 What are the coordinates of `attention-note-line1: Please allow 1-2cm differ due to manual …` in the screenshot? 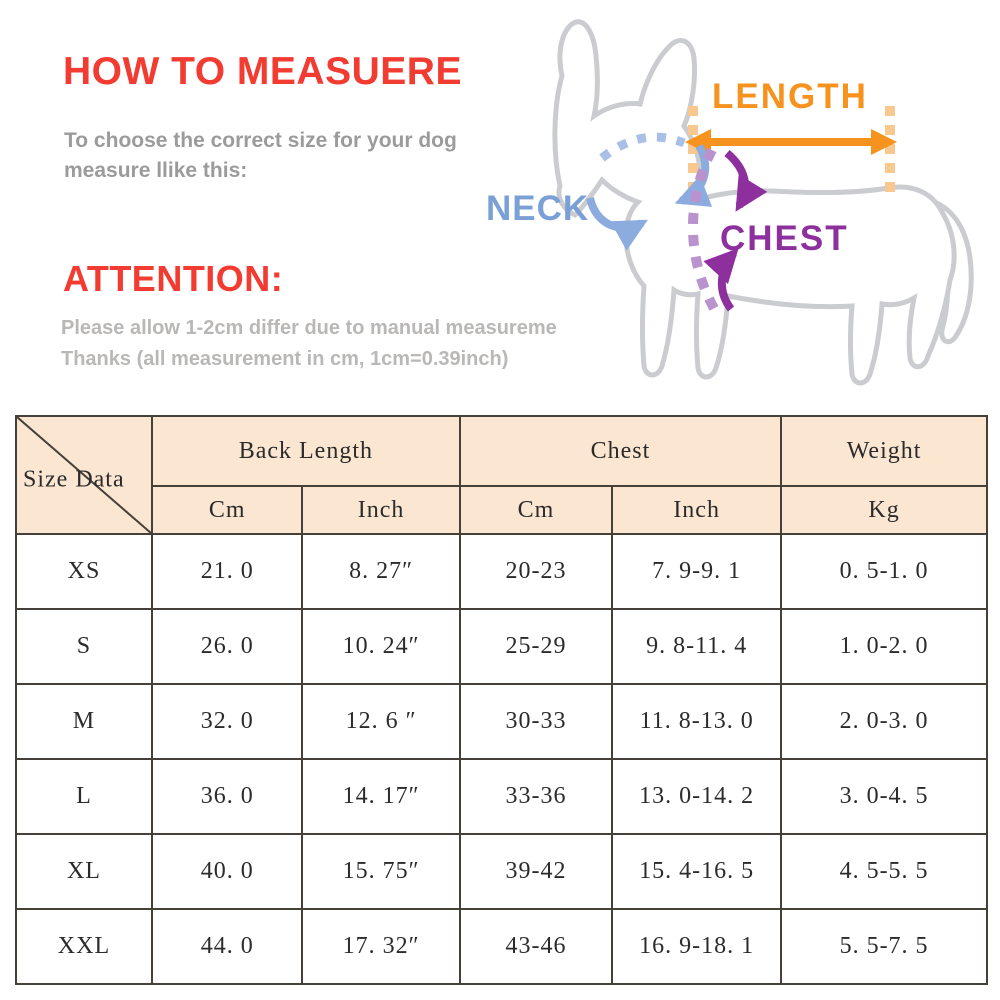 It's located at (309, 328).